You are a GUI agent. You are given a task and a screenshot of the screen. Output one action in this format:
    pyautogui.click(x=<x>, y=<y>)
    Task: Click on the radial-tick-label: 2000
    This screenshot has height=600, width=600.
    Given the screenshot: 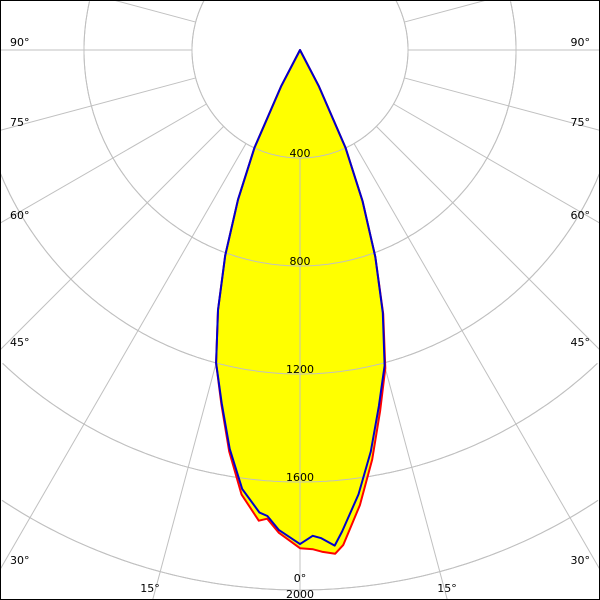 What is the action you would take?
    pyautogui.click(x=300, y=594)
    